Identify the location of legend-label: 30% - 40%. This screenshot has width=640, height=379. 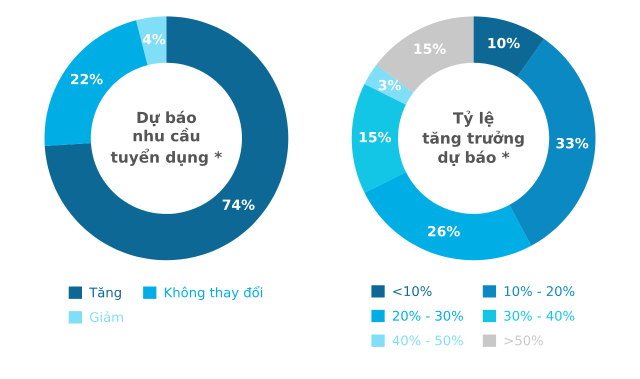
(539, 315).